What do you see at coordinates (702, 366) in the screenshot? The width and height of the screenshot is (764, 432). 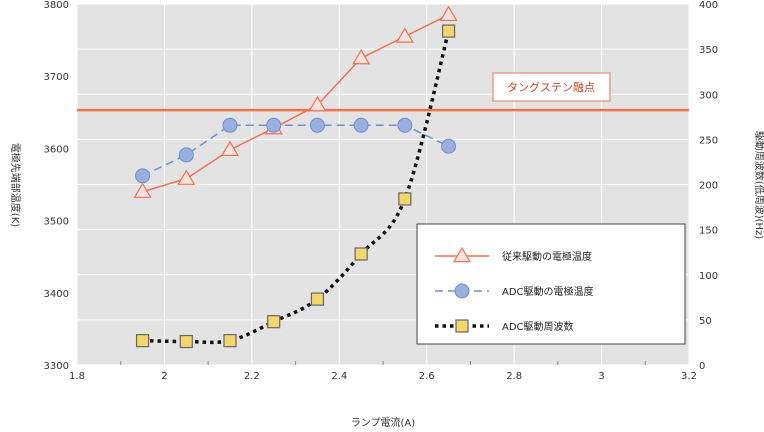 I see `y2-tick-label: 0` at bounding box center [702, 366].